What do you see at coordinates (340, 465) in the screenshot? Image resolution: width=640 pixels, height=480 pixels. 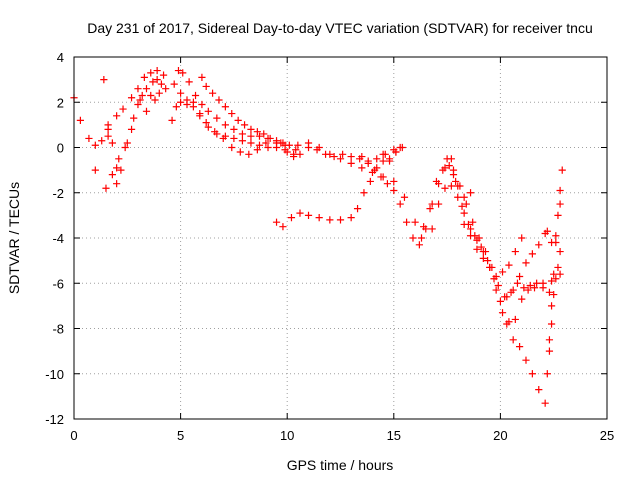 I see `x-axis-label: GPS time / hours` at bounding box center [340, 465].